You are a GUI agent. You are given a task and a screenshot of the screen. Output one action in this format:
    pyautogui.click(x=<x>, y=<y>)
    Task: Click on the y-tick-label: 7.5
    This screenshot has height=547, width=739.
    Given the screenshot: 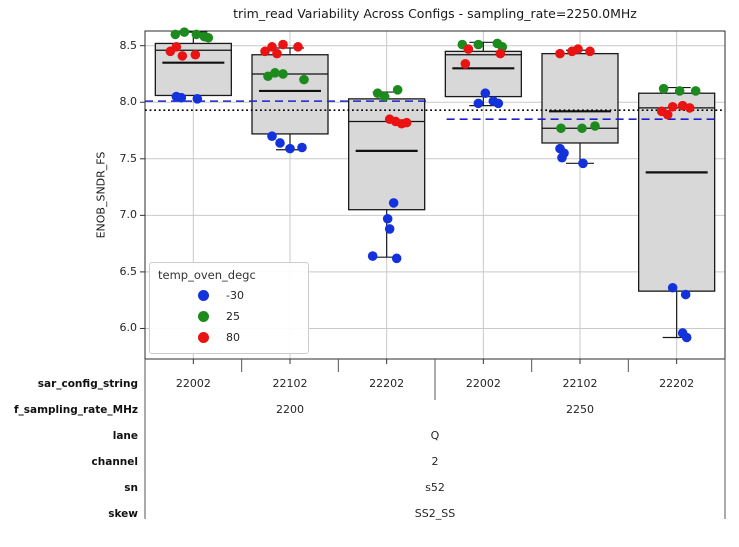 What is the action you would take?
    pyautogui.click(x=128, y=158)
    